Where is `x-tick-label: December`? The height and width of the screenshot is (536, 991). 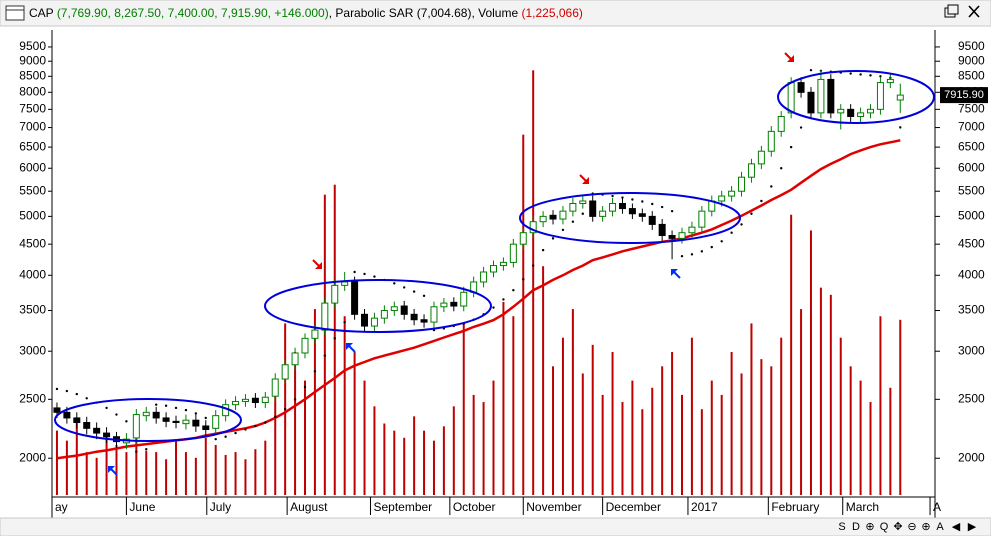
x-tick-label: December is located at coordinates (633, 507).